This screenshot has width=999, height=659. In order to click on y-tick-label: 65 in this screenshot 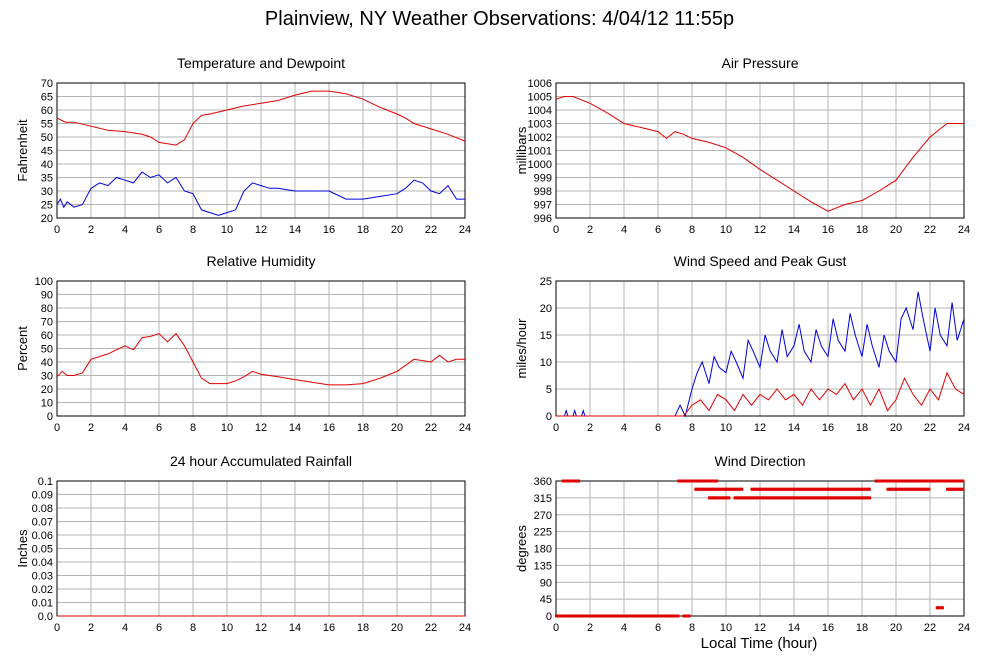, I will do `click(47, 98)`.